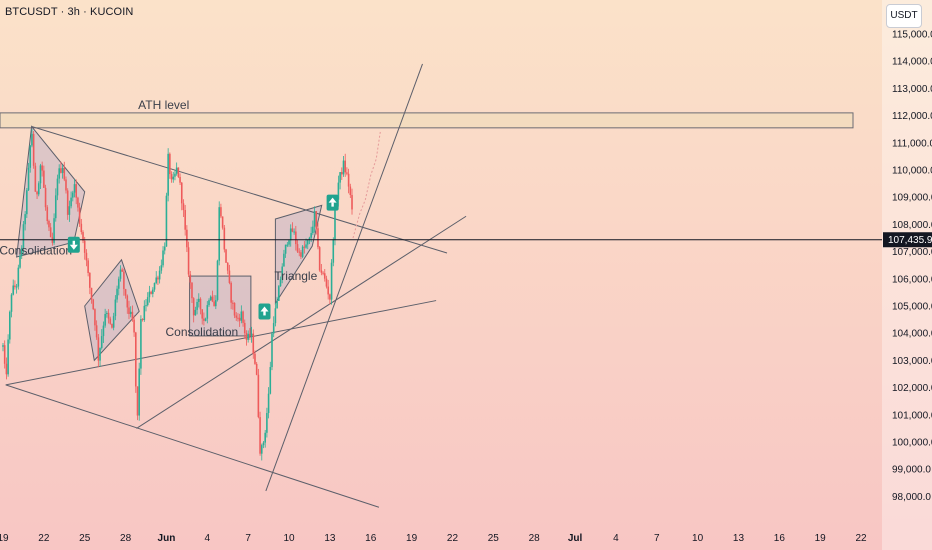 This screenshot has width=932, height=550. What do you see at coordinates (912, 116) in the screenshot?
I see `price-tick-label: 112,000.0` at bounding box center [912, 116].